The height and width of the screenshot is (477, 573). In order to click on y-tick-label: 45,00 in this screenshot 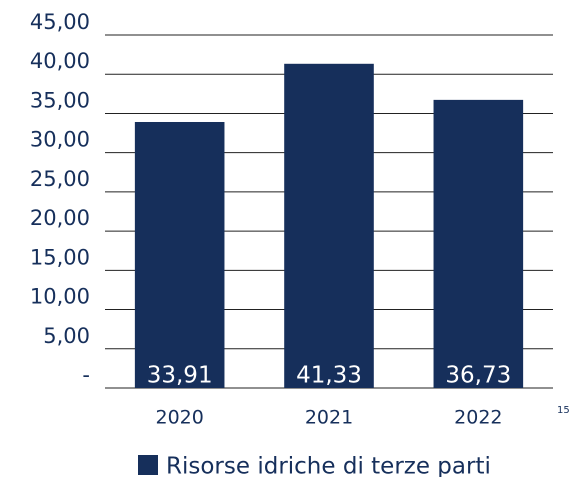, I will do `click(60, 22)`.